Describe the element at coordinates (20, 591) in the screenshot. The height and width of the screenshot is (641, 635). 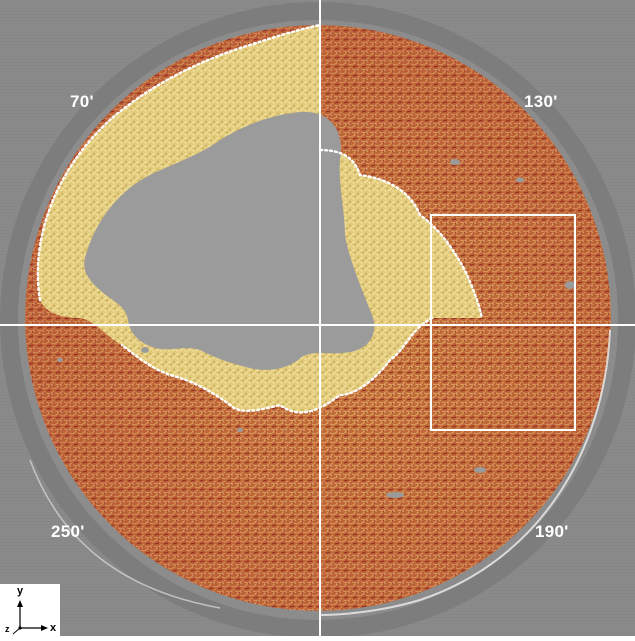
I see `axis-label-y: y` at that location.